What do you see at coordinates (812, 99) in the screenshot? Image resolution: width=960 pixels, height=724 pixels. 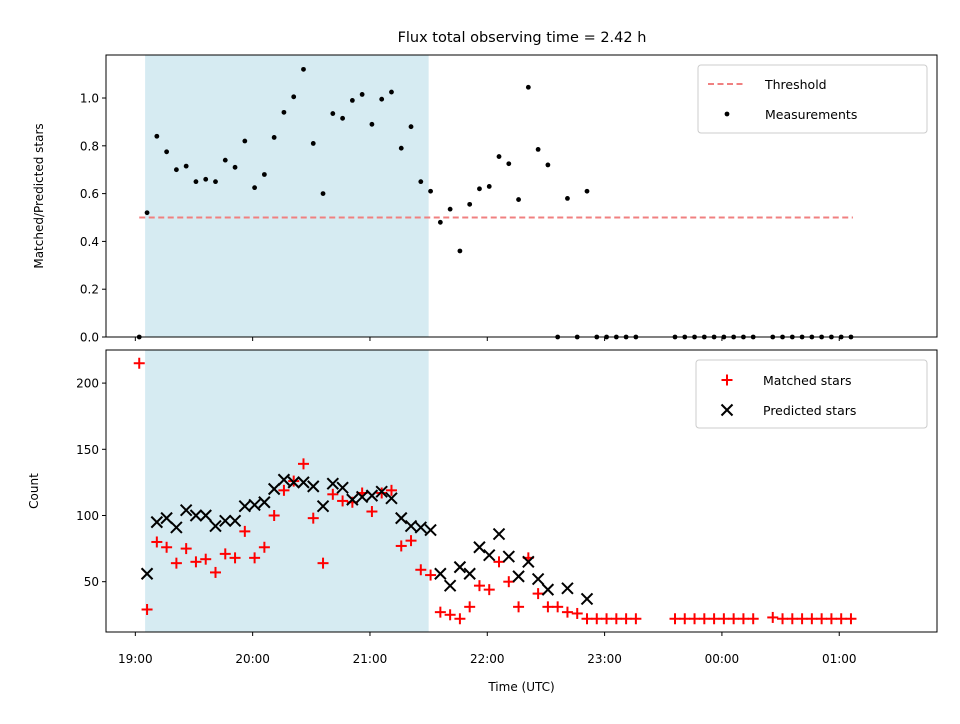 I see `ratio-legend: Threshold Measurements` at bounding box center [812, 99].